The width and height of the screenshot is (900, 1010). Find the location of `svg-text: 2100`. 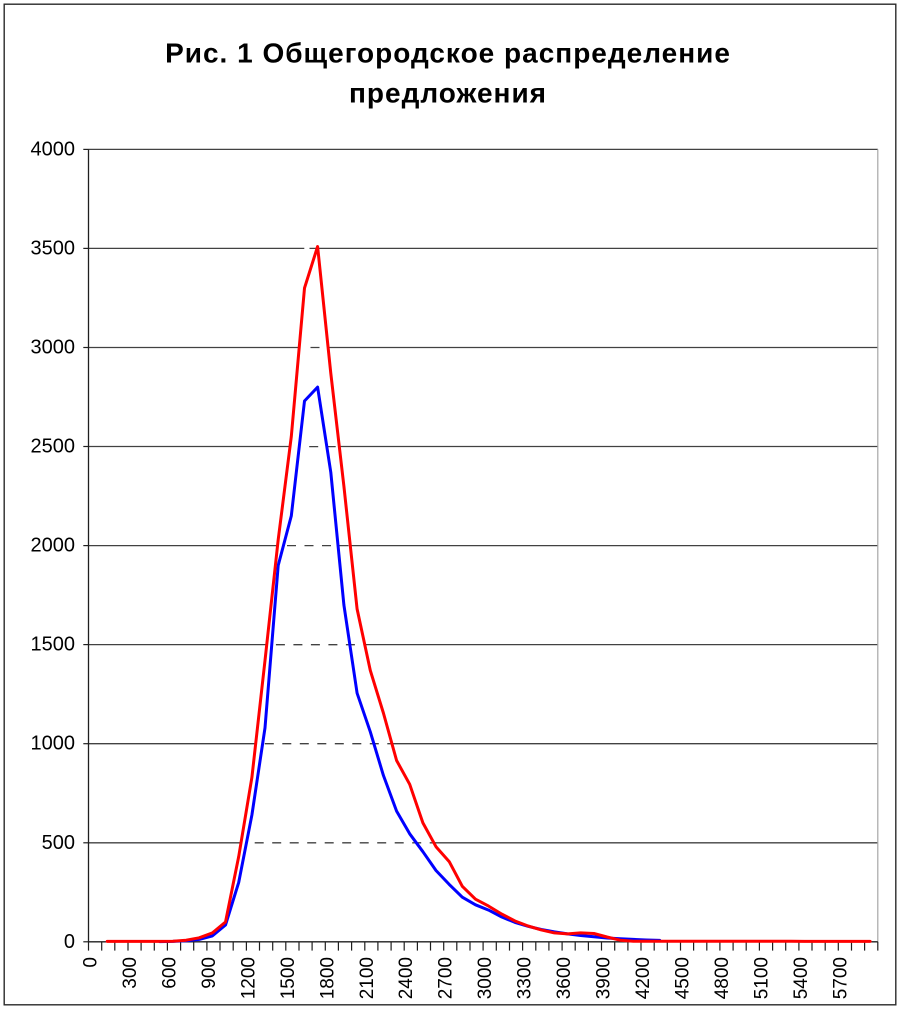

svg-text: 2100 is located at coordinates (367, 978).